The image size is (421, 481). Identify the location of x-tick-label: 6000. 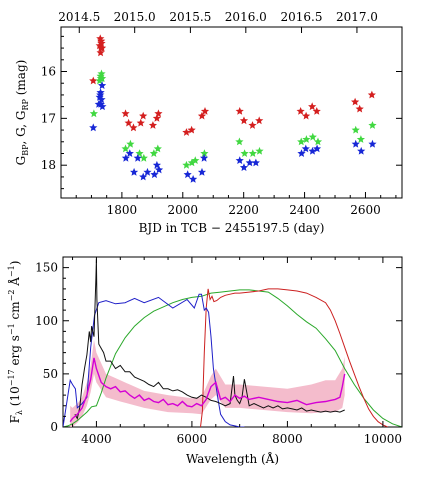
(192, 439).